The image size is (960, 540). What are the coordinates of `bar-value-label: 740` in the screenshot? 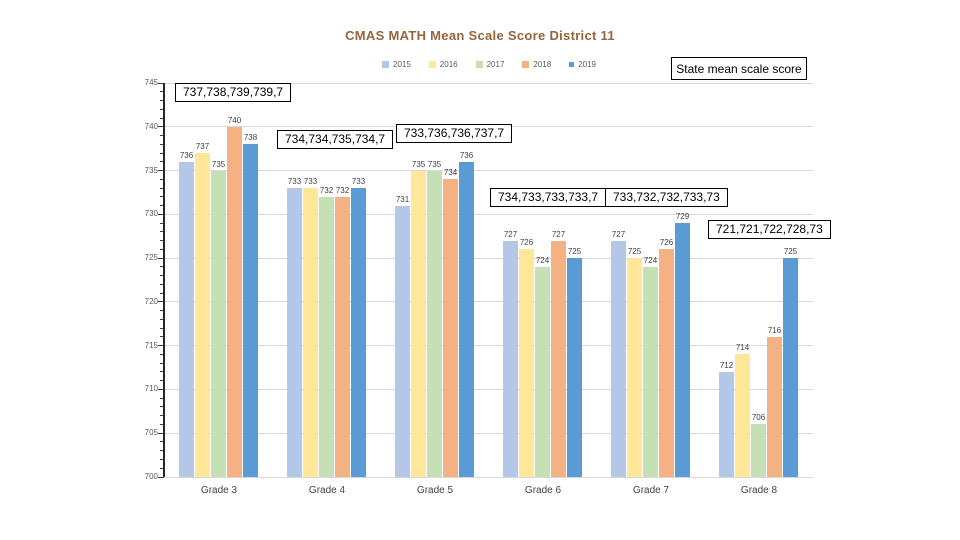 It's located at (234, 120).